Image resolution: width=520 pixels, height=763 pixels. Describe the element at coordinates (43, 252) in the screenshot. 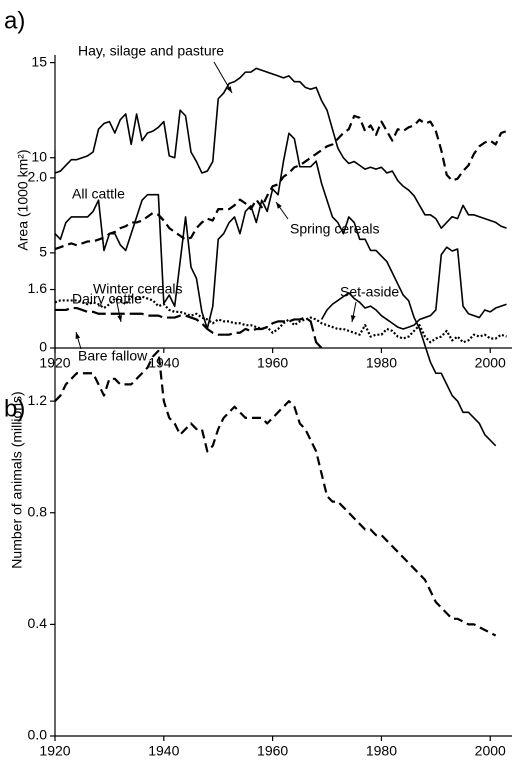

I see `y-tick-label: 5` at that location.